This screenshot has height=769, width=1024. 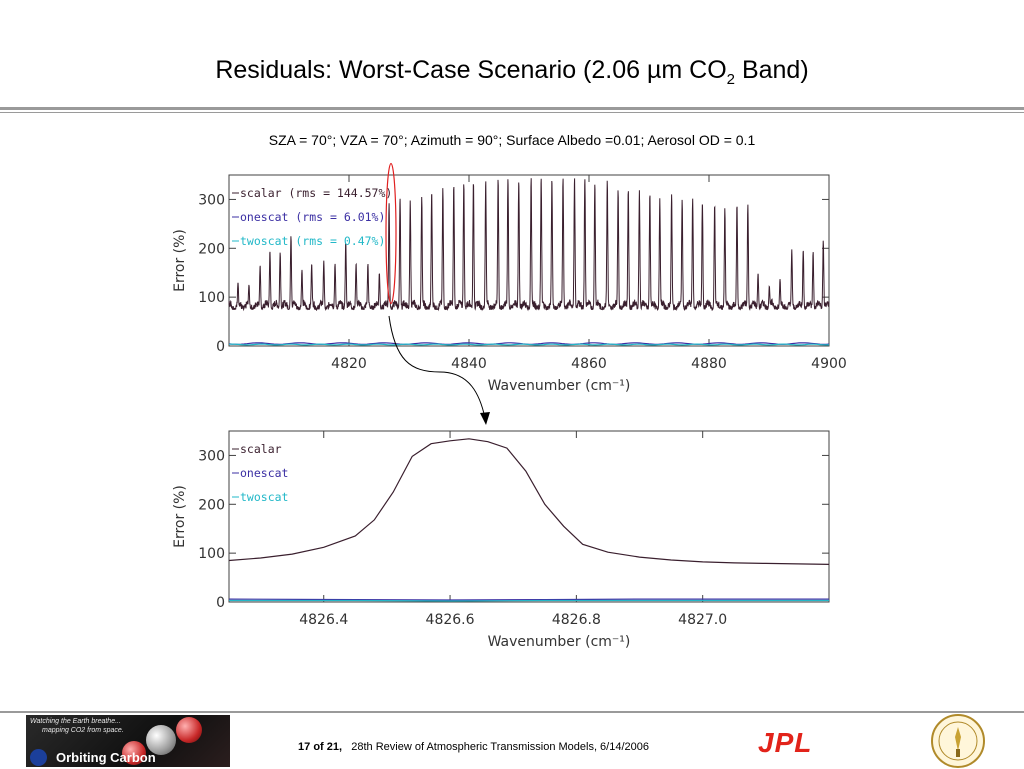 What do you see at coordinates (349, 364) in the screenshot?
I see `chart1-x-tick-label: 4820` at bounding box center [349, 364].